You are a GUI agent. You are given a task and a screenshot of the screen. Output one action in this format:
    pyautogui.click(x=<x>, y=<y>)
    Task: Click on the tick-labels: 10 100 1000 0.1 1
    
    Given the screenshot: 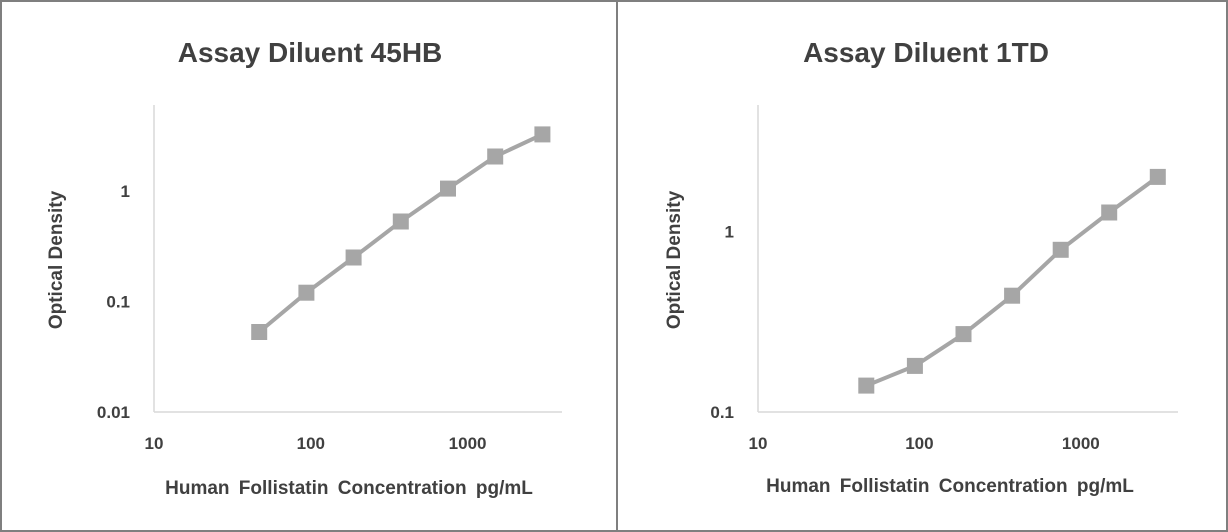 What is the action you would take?
    pyautogui.click(x=904, y=337)
    